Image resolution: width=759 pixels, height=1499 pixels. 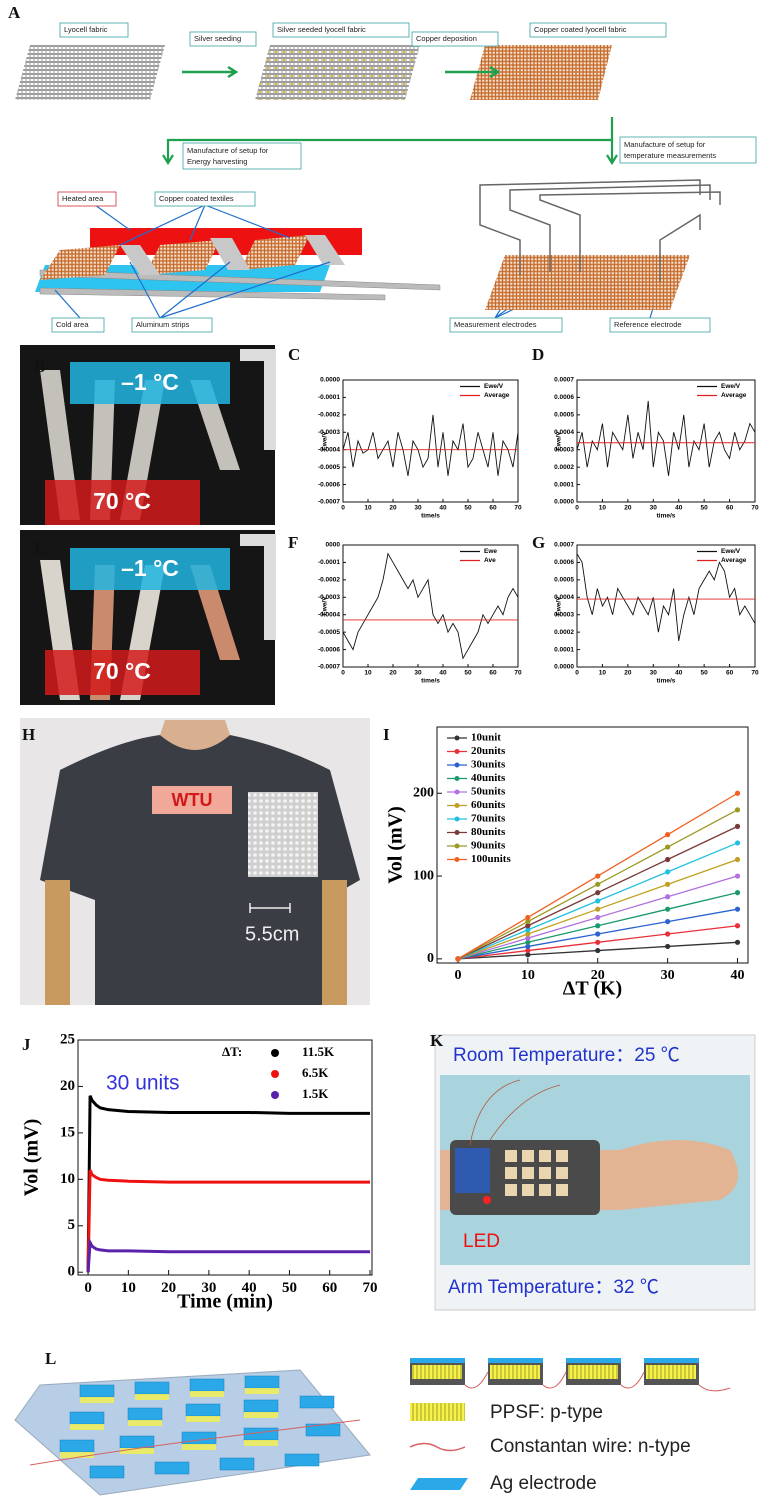 I want to click on y-axis-title: Ewe/V, so click(x=559, y=606).